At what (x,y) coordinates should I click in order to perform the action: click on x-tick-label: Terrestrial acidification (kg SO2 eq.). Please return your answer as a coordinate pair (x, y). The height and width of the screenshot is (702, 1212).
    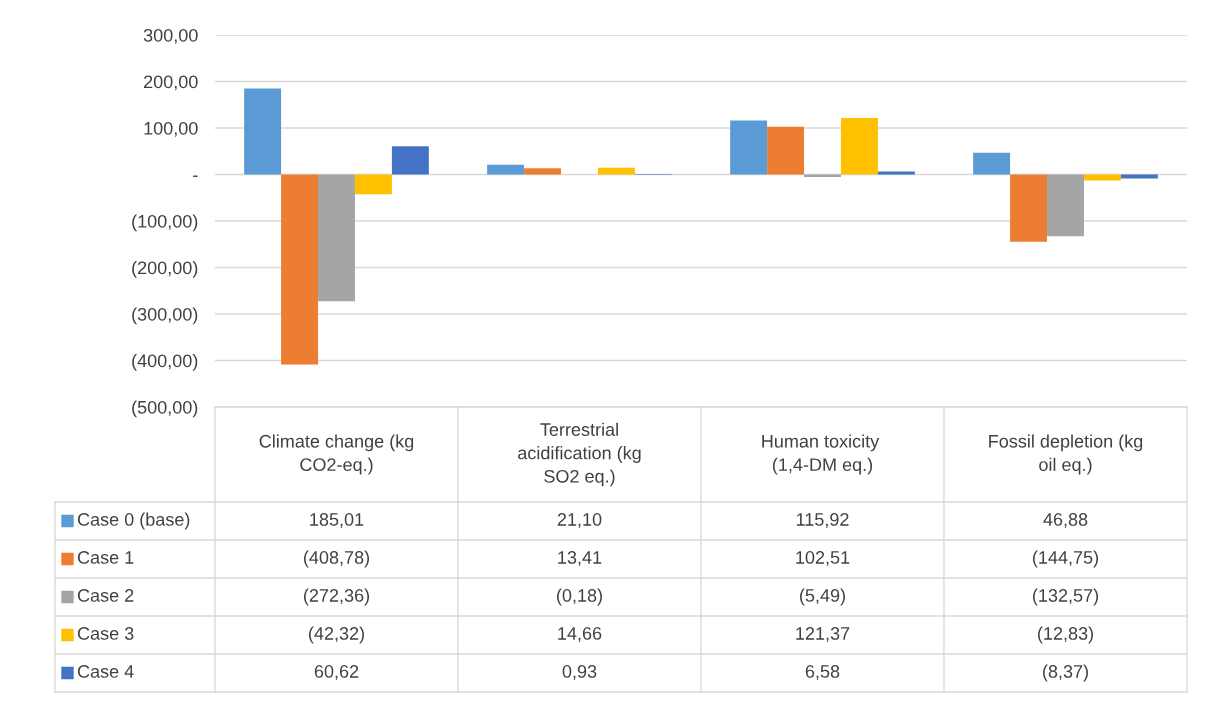
    Looking at the image, I should click on (579, 454).